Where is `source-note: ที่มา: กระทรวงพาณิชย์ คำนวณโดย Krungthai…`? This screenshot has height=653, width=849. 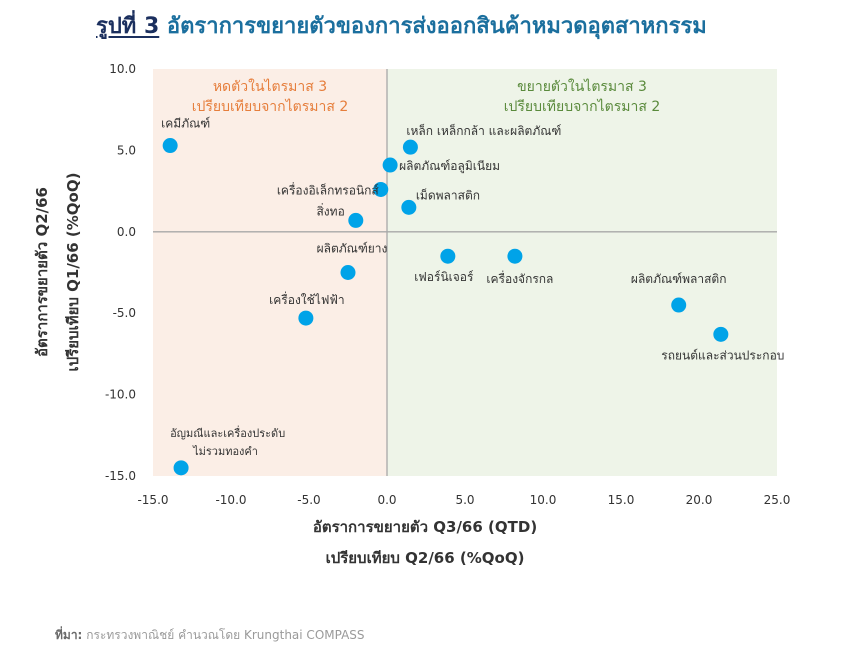 source-note: ที่มา: กระทรวงพาณิชย์ คำนวณโดย Krungthai… is located at coordinates (210, 635).